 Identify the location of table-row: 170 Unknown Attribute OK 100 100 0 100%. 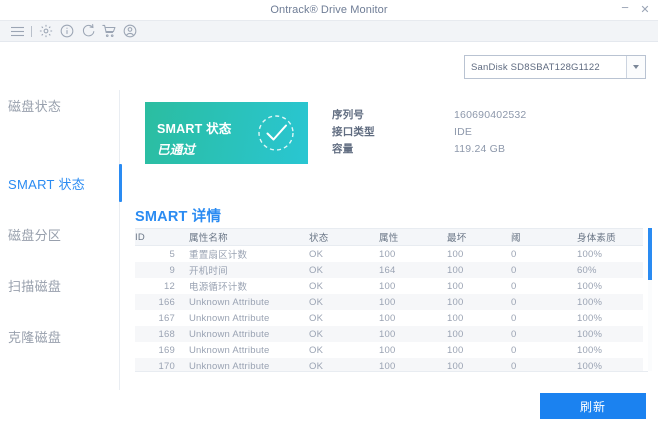
(389, 364).